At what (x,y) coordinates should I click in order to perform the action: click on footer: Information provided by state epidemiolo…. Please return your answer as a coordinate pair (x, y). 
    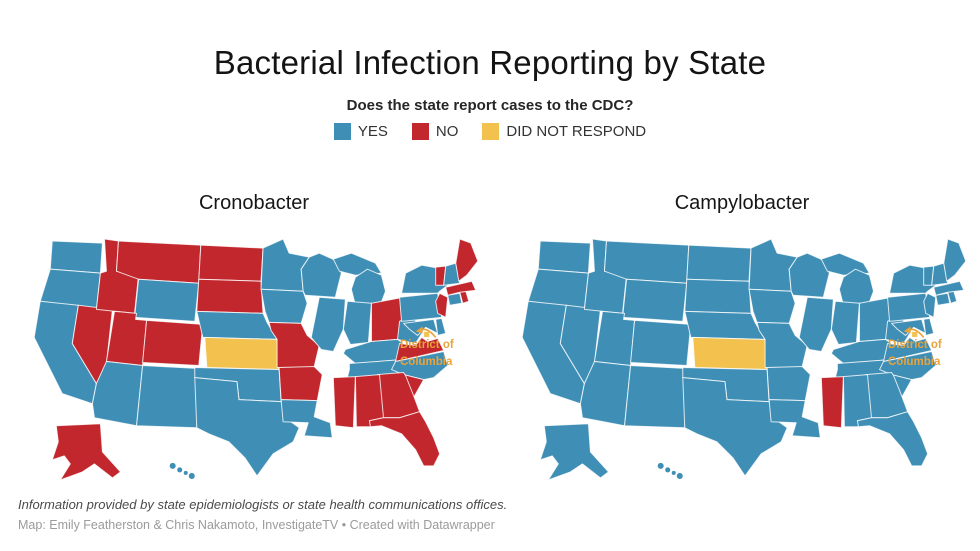
    Looking at the image, I should click on (490, 514).